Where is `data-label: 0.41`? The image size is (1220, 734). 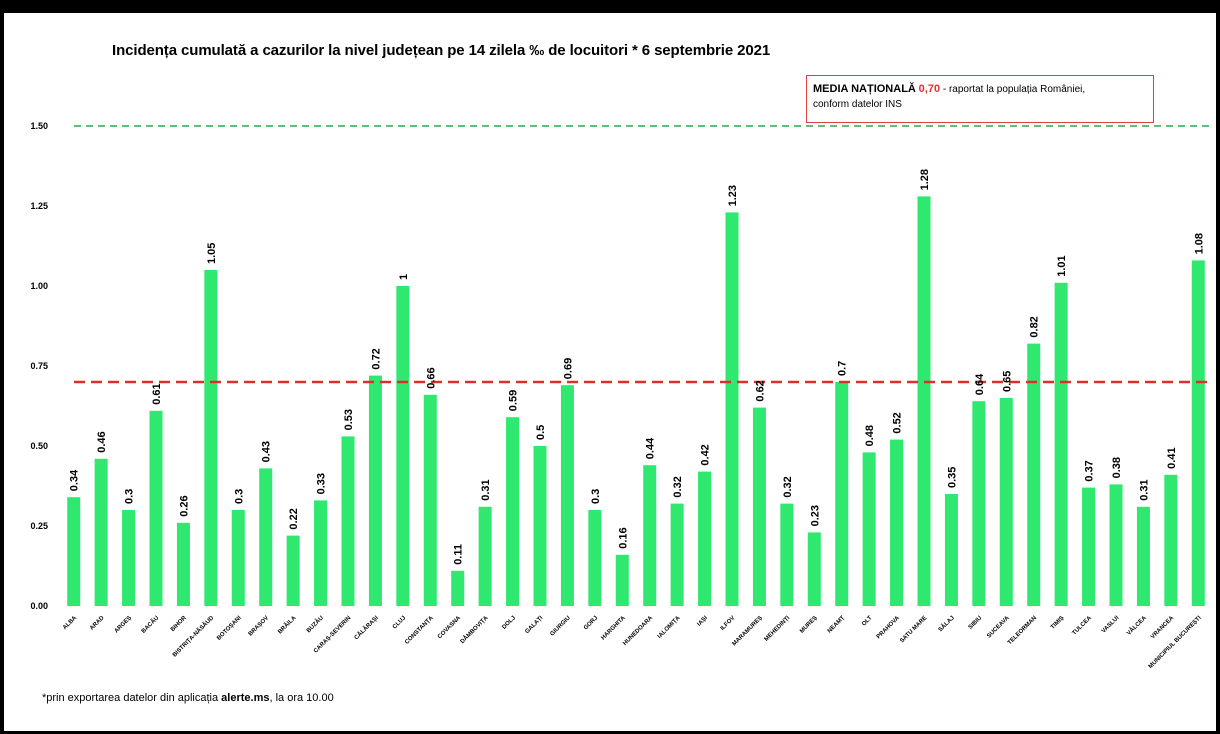 data-label: 0.41 is located at coordinates (1172, 457).